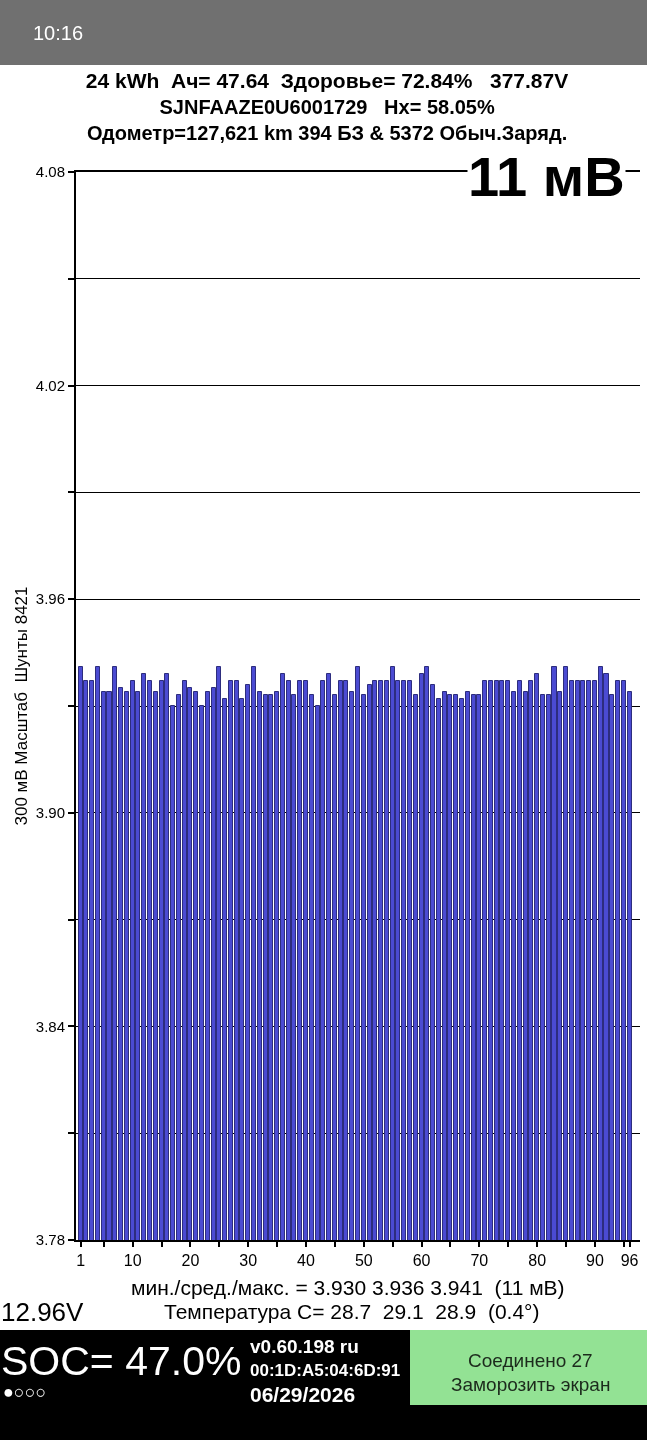  I want to click on chart-subtitle: SJNFAAZE0U6001729 Hx= 58.05% Одометр=127,621 km 394 БЗ & 5372 Обыч.Заряд., so click(327, 120).